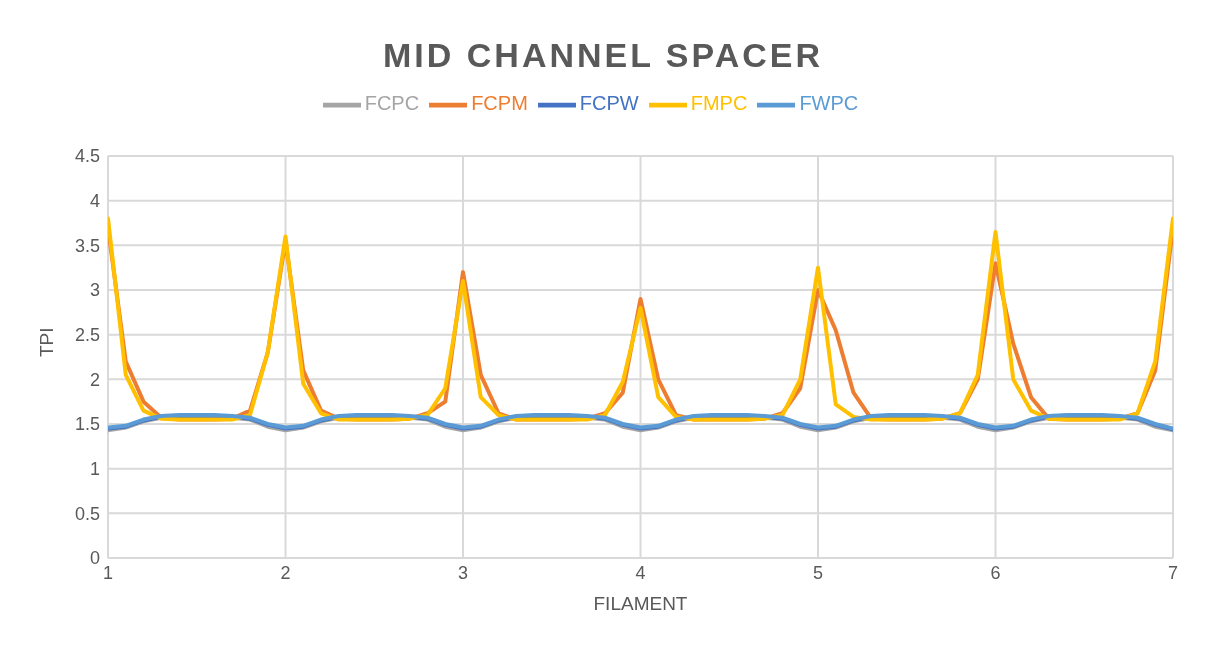 This screenshot has width=1209, height=651. I want to click on x-tick-label: 2, so click(285, 572).